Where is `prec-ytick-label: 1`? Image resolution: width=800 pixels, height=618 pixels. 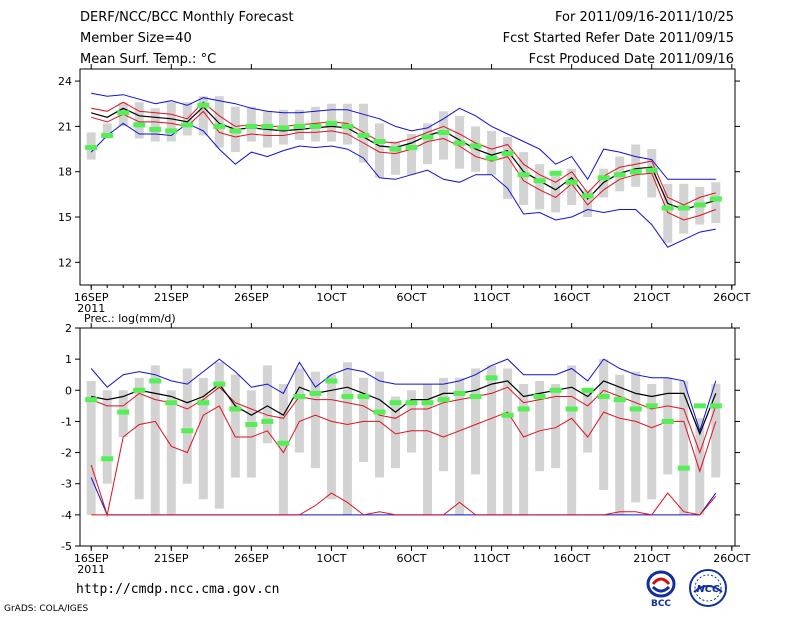
prec-ytick-label: 1 is located at coordinates (68, 359).